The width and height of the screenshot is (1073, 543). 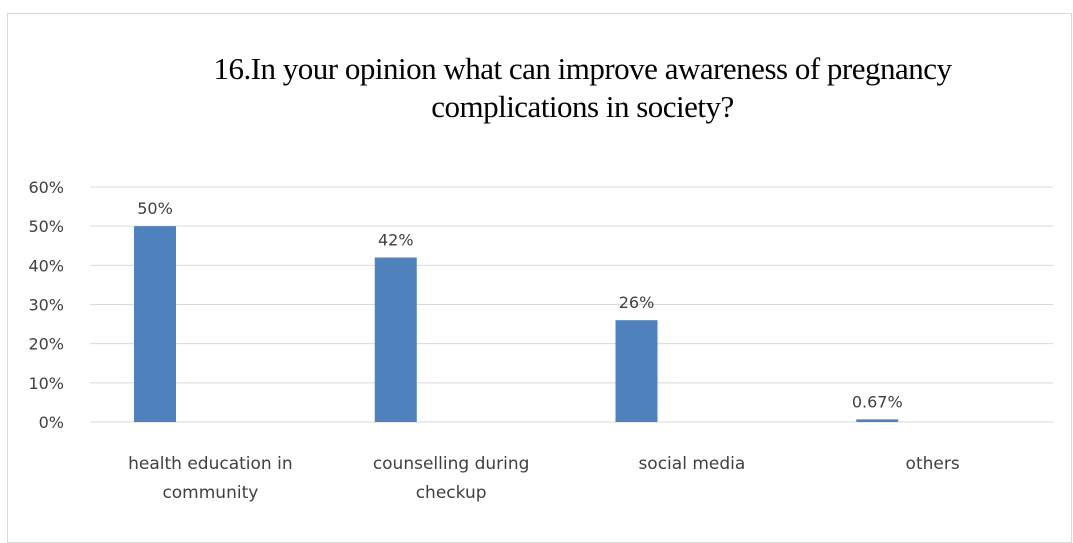 I want to click on data-label: 0.67%, so click(x=877, y=401).